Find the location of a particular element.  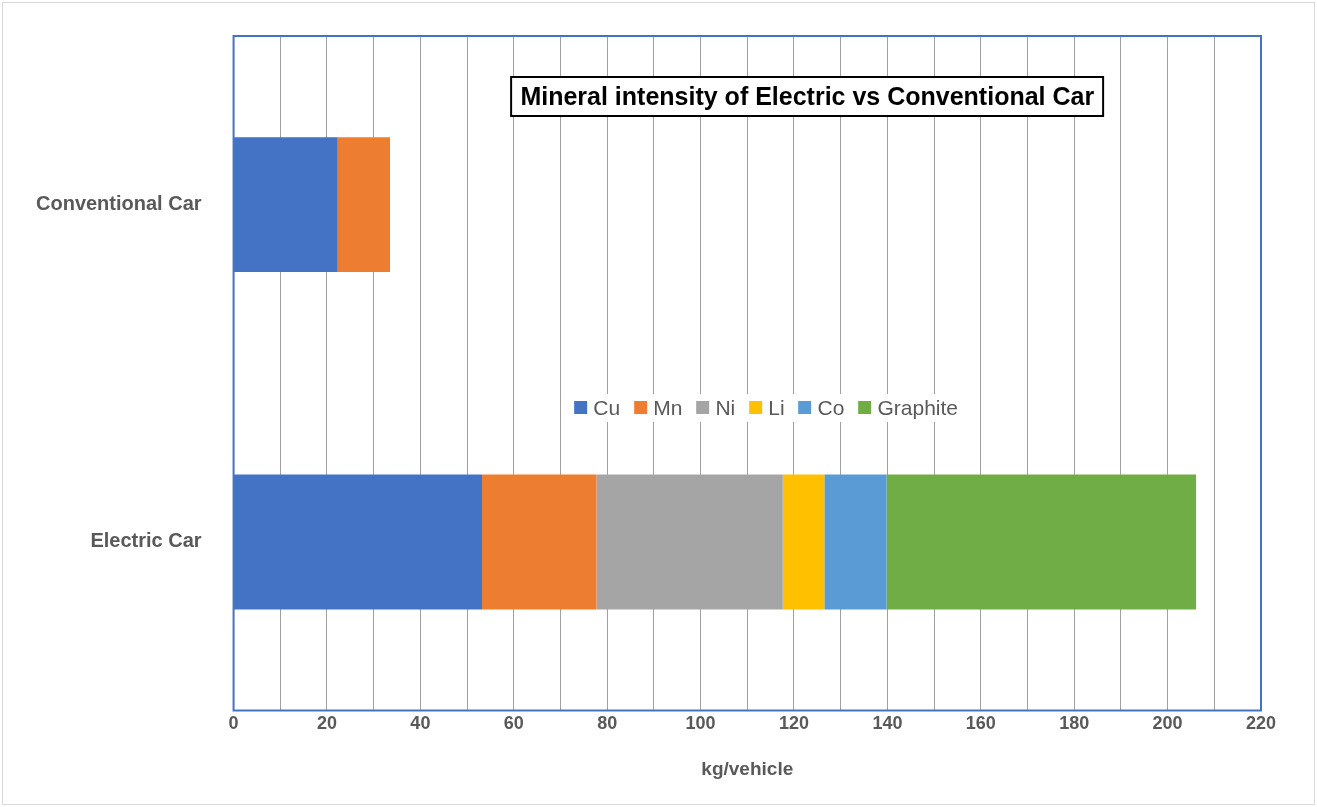

x-axis-title: kg/vehicle is located at coordinates (747, 768).